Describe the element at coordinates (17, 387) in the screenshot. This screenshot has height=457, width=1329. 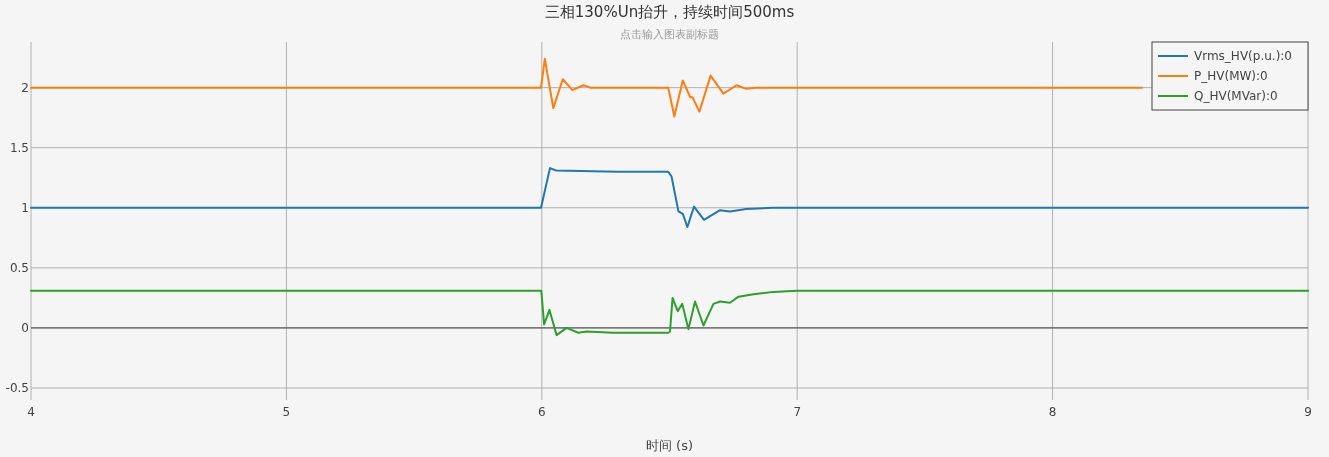
I see `y-tick-label: -0.5` at that location.